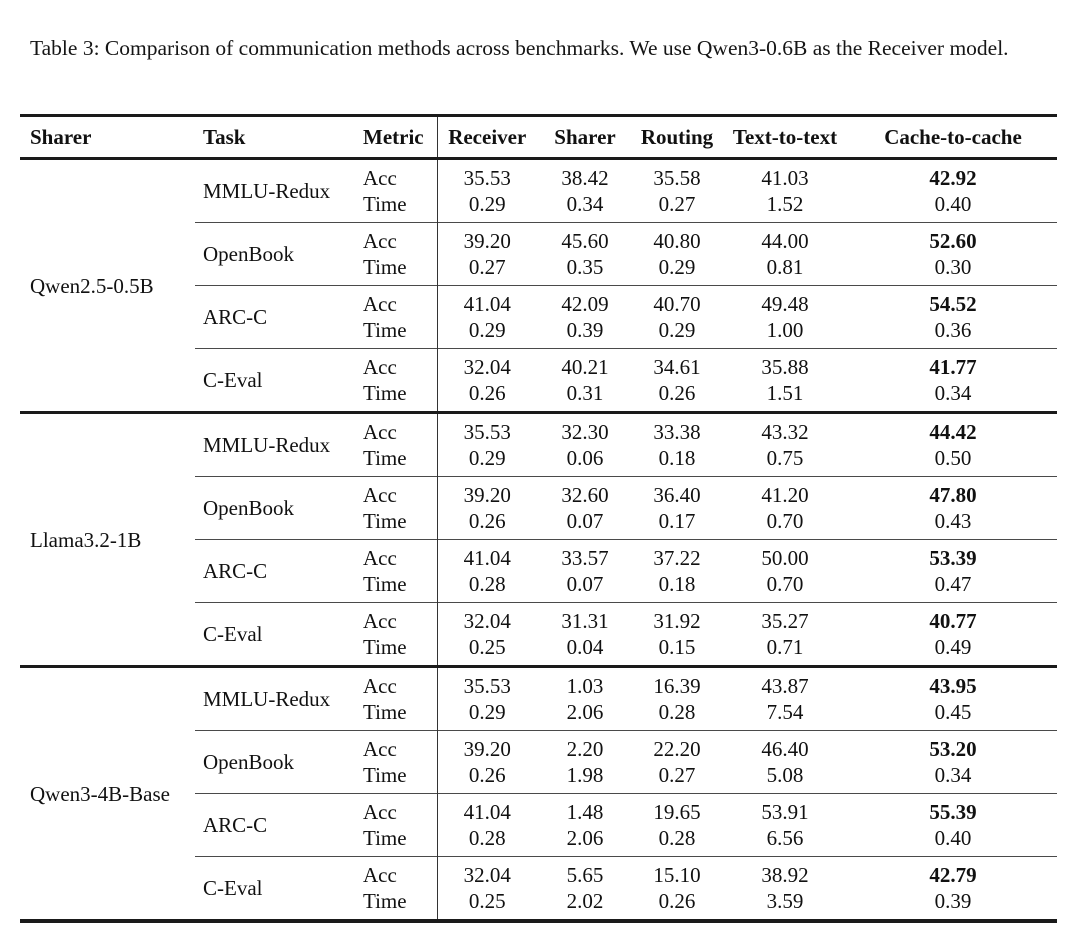 Image resolution: width=1080 pixels, height=939 pixels. I want to click on value-cell-cache-to-cache: 41.77 0.34, so click(953, 380).